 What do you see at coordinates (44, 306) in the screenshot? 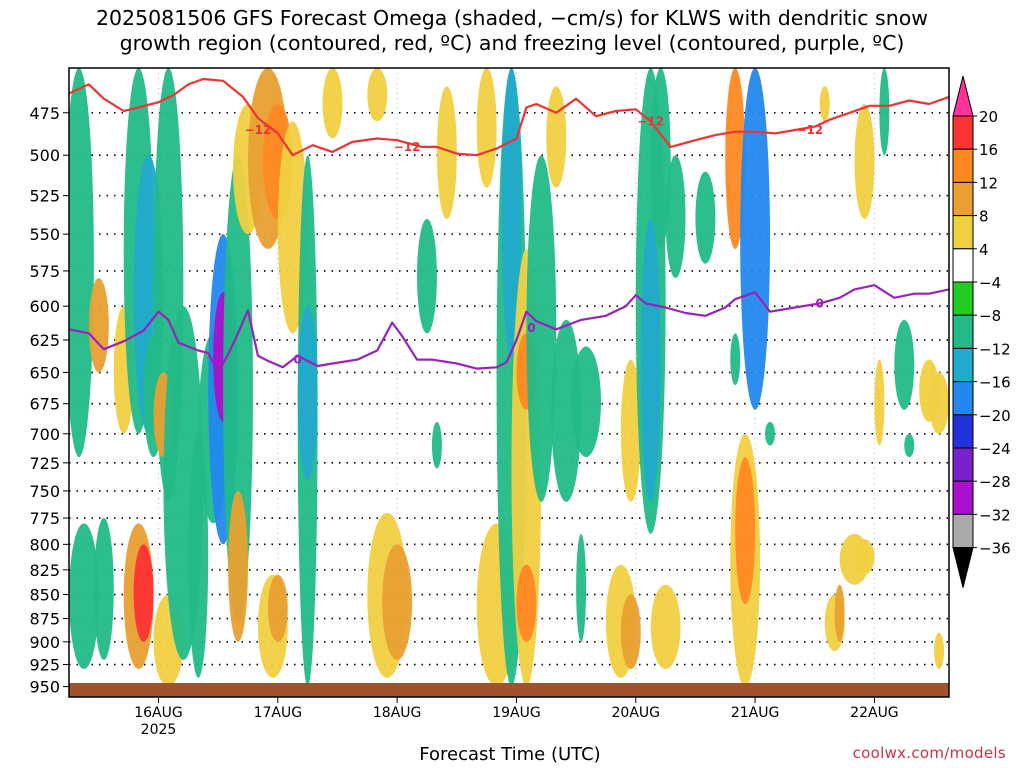
I see `y-tick-label-600: 600` at bounding box center [44, 306].